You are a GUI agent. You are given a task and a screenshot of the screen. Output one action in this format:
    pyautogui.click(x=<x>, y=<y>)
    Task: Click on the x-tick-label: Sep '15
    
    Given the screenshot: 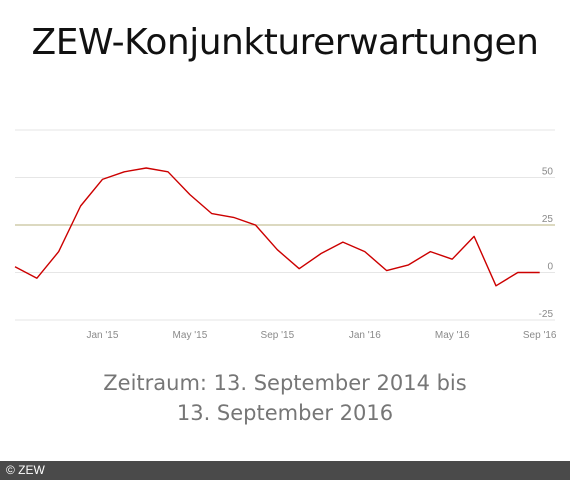 What is the action you would take?
    pyautogui.click(x=278, y=335)
    